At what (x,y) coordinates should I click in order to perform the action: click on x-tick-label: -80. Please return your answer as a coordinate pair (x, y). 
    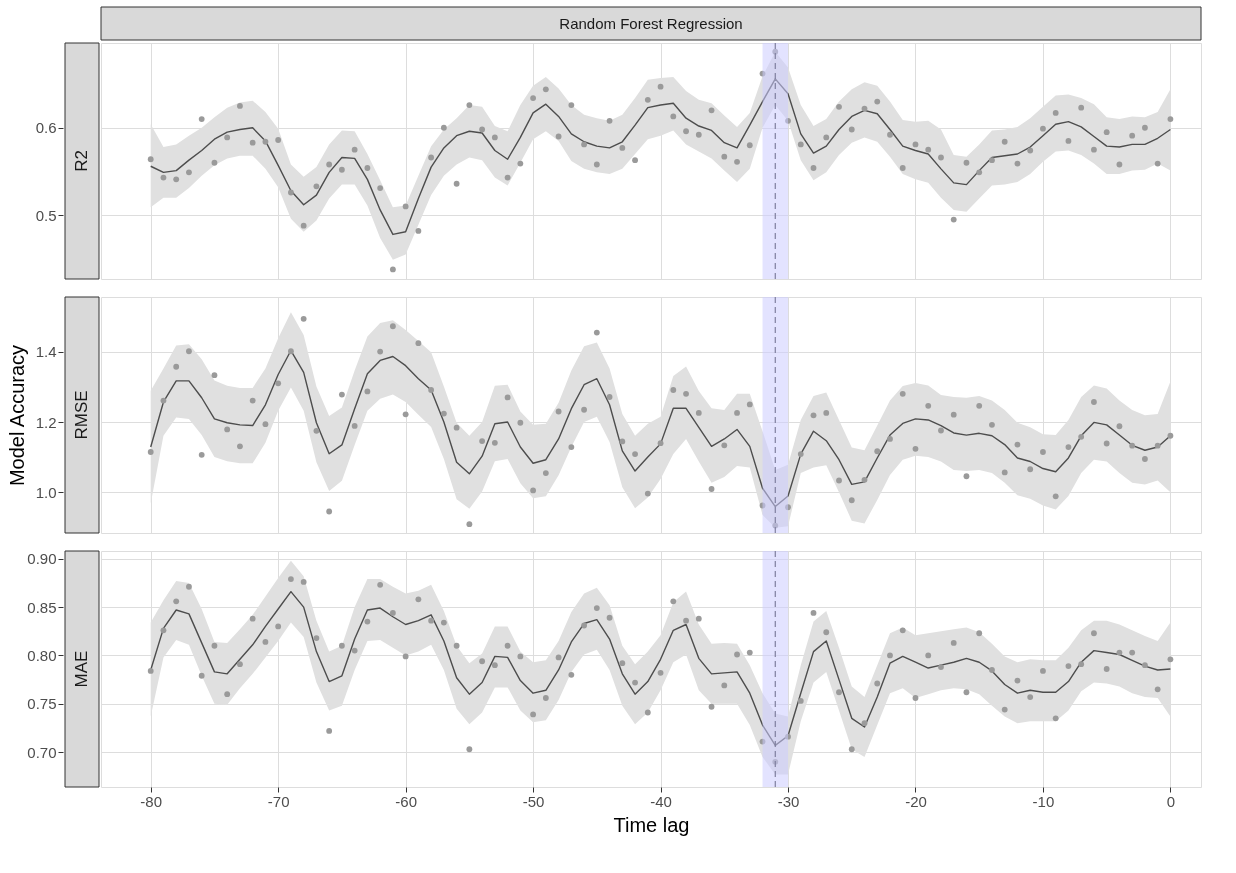
    Looking at the image, I should click on (151, 801).